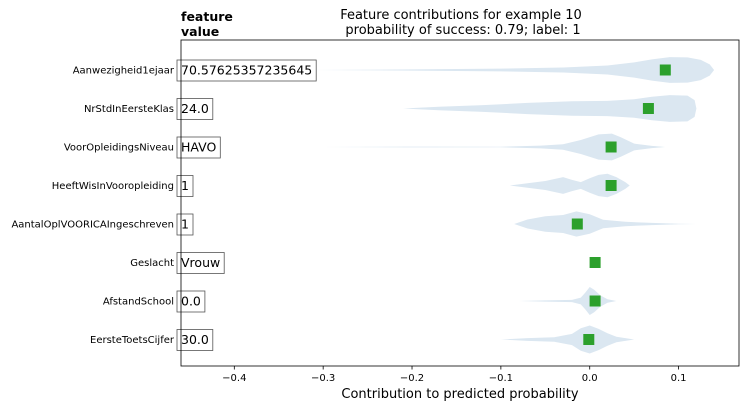 The image size is (747, 416). What do you see at coordinates (679, 378) in the screenshot?
I see `x-tick-label: 0.1` at bounding box center [679, 378].